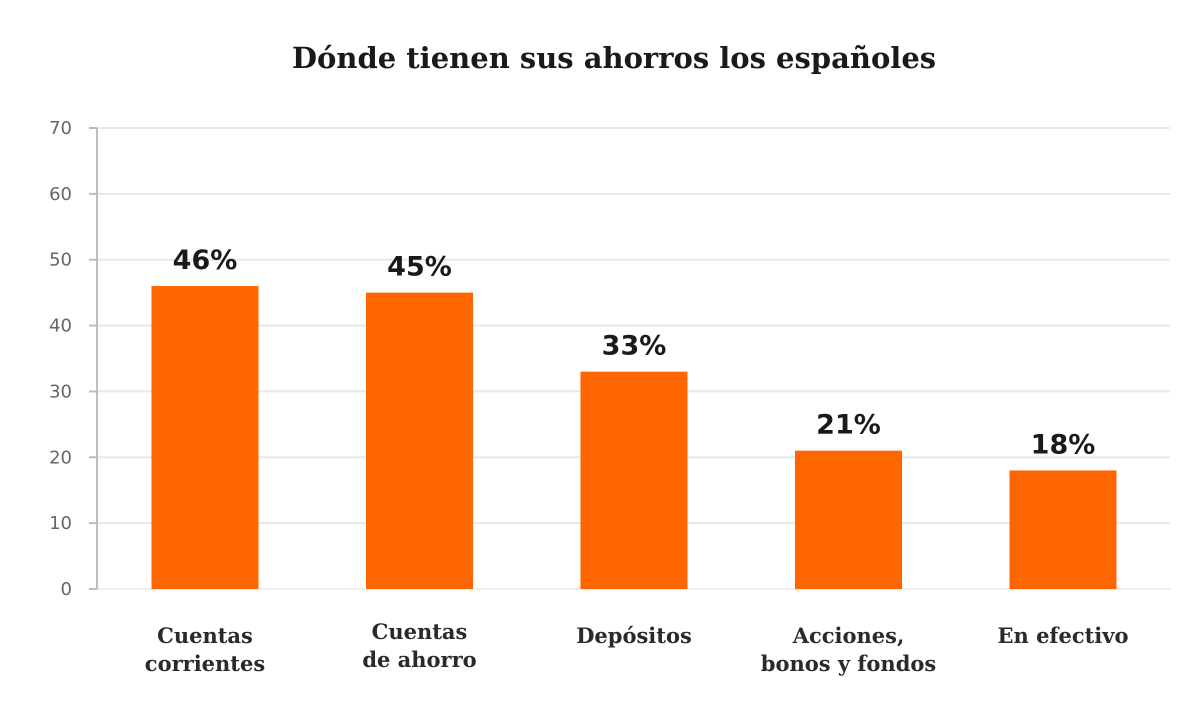  Describe the element at coordinates (634, 346) in the screenshot. I see `data-label: 33%` at that location.